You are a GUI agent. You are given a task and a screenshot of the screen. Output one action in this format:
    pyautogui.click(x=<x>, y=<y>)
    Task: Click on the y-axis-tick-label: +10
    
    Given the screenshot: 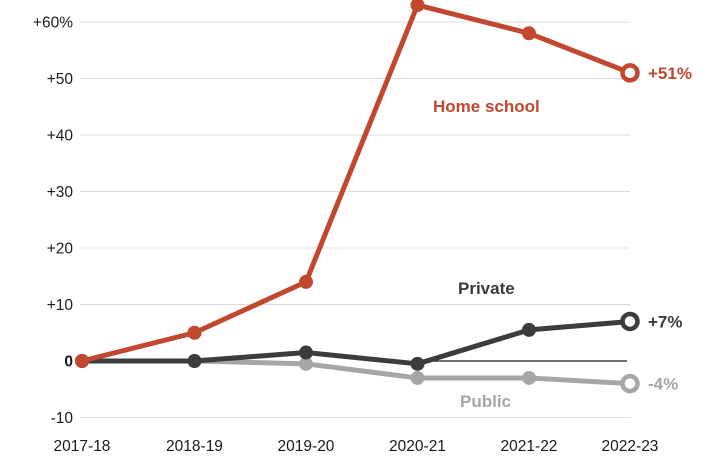 What is the action you would take?
    pyautogui.click(x=60, y=305)
    